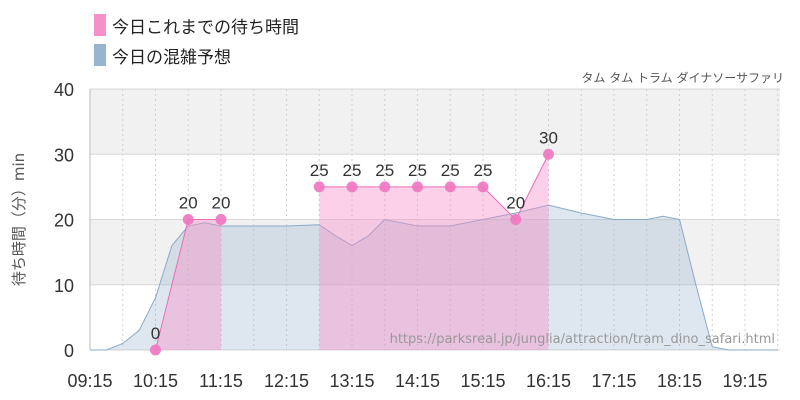  What do you see at coordinates (482, 381) in the screenshot?
I see `x-tick-label: 15:15` at bounding box center [482, 381].